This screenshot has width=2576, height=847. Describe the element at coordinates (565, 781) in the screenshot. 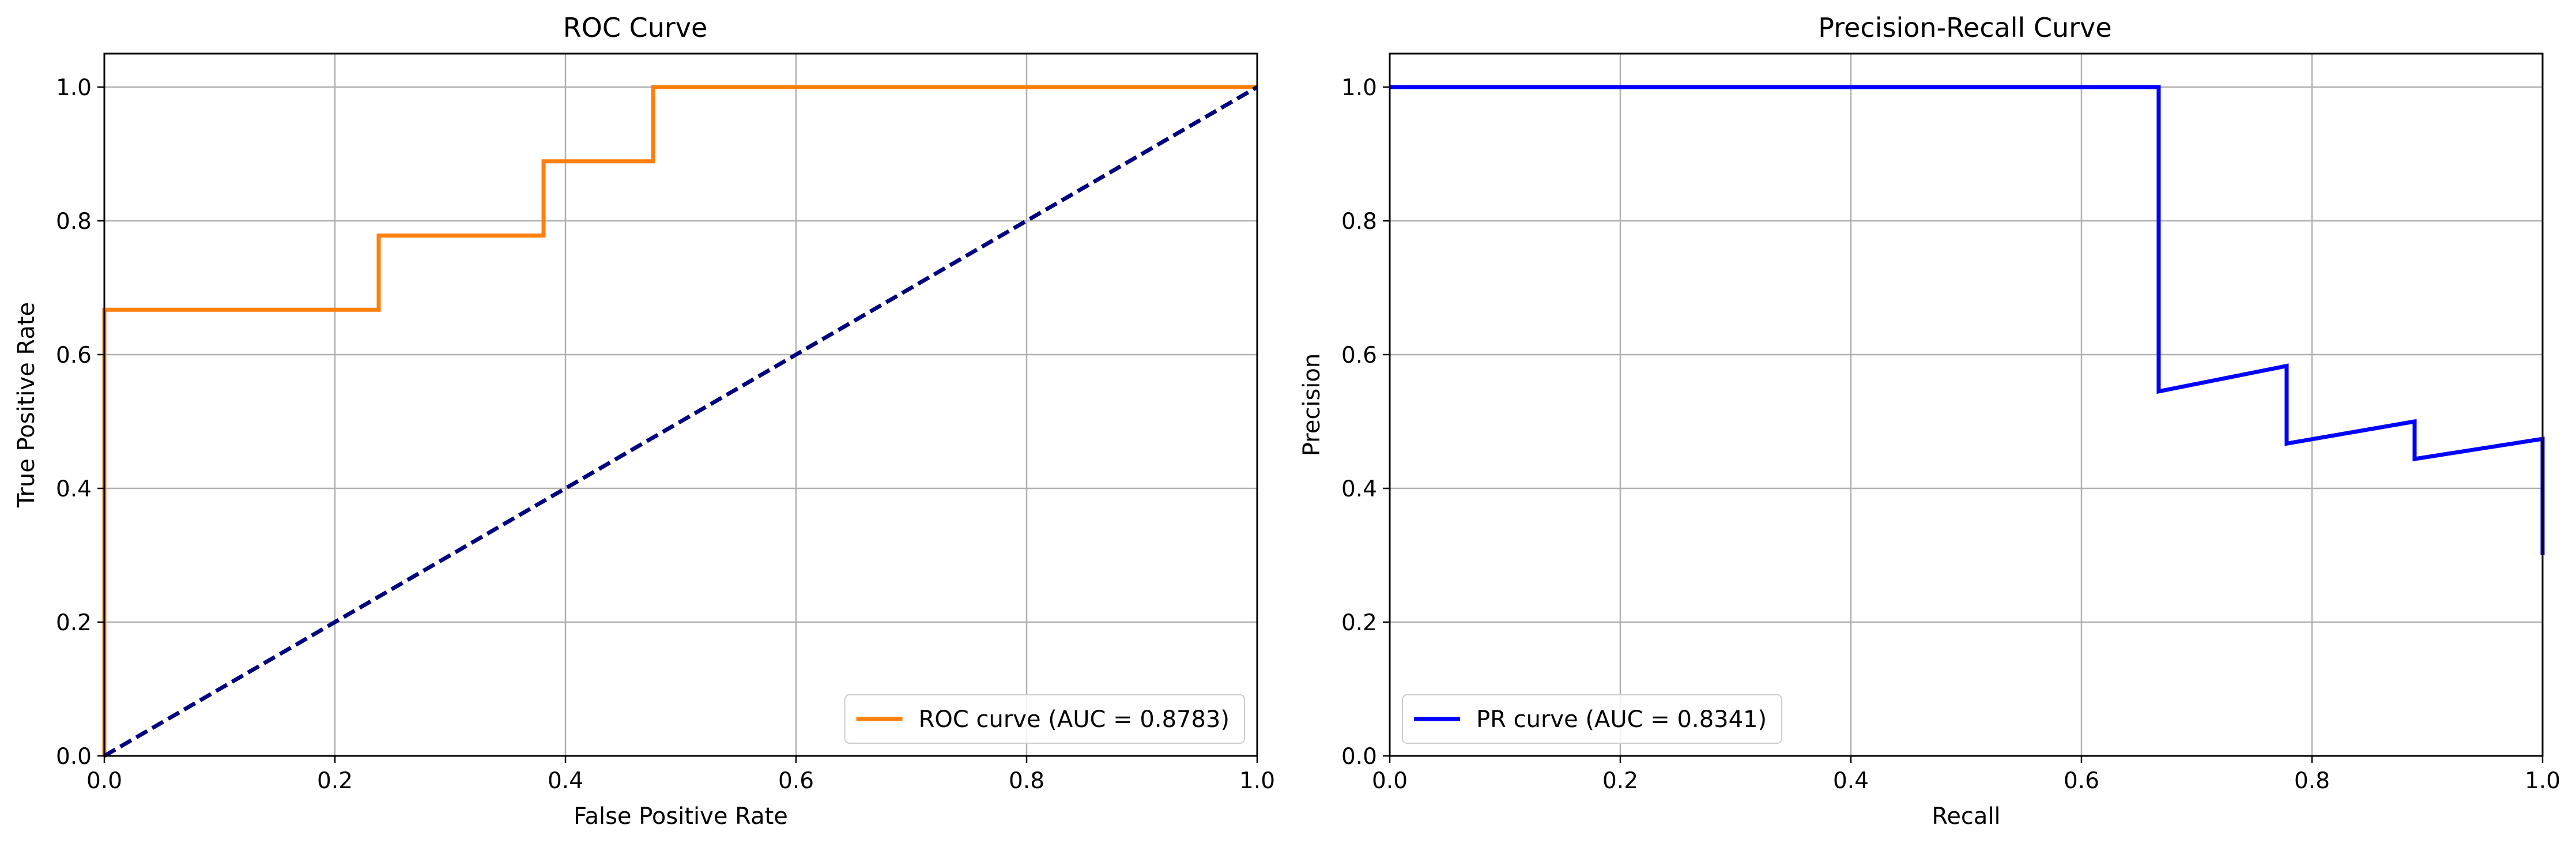

I see `roc-x-tick-label: 0.4` at that location.